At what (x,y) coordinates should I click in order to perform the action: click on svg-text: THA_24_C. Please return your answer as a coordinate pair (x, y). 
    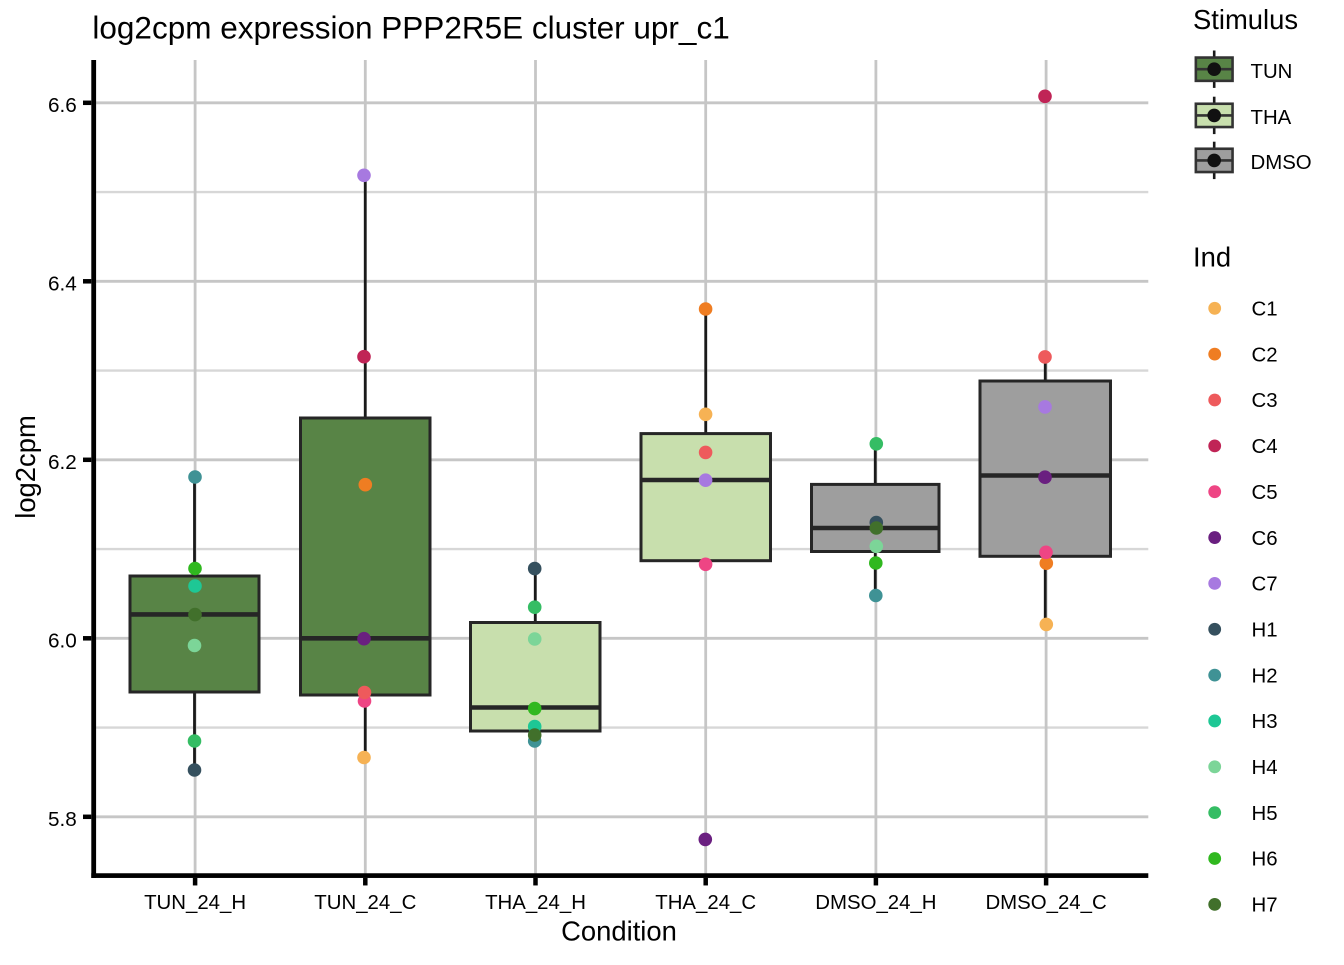
    Looking at the image, I should click on (705, 903).